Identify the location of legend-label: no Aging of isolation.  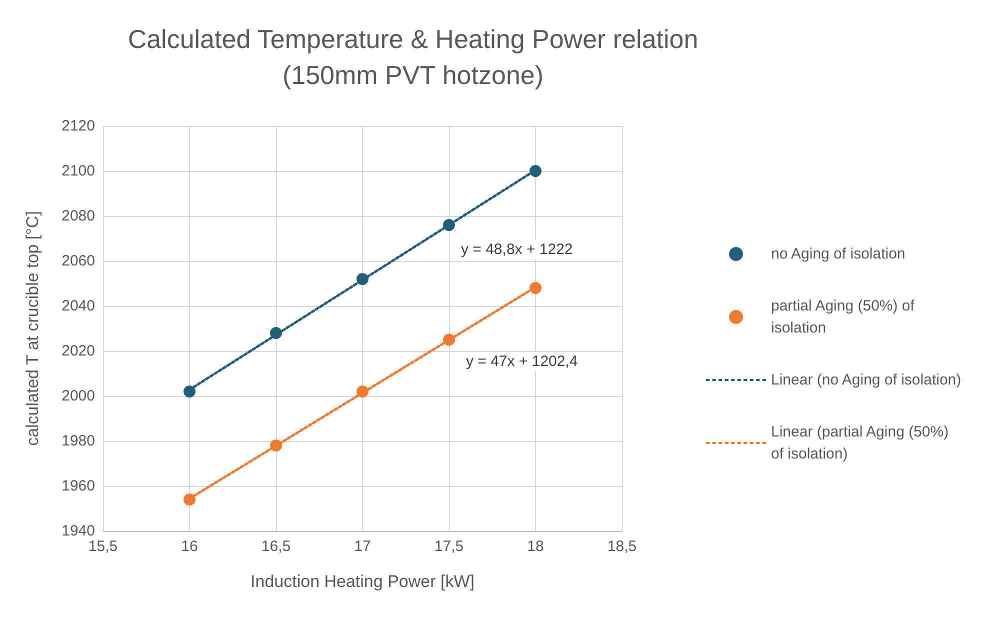
(838, 254).